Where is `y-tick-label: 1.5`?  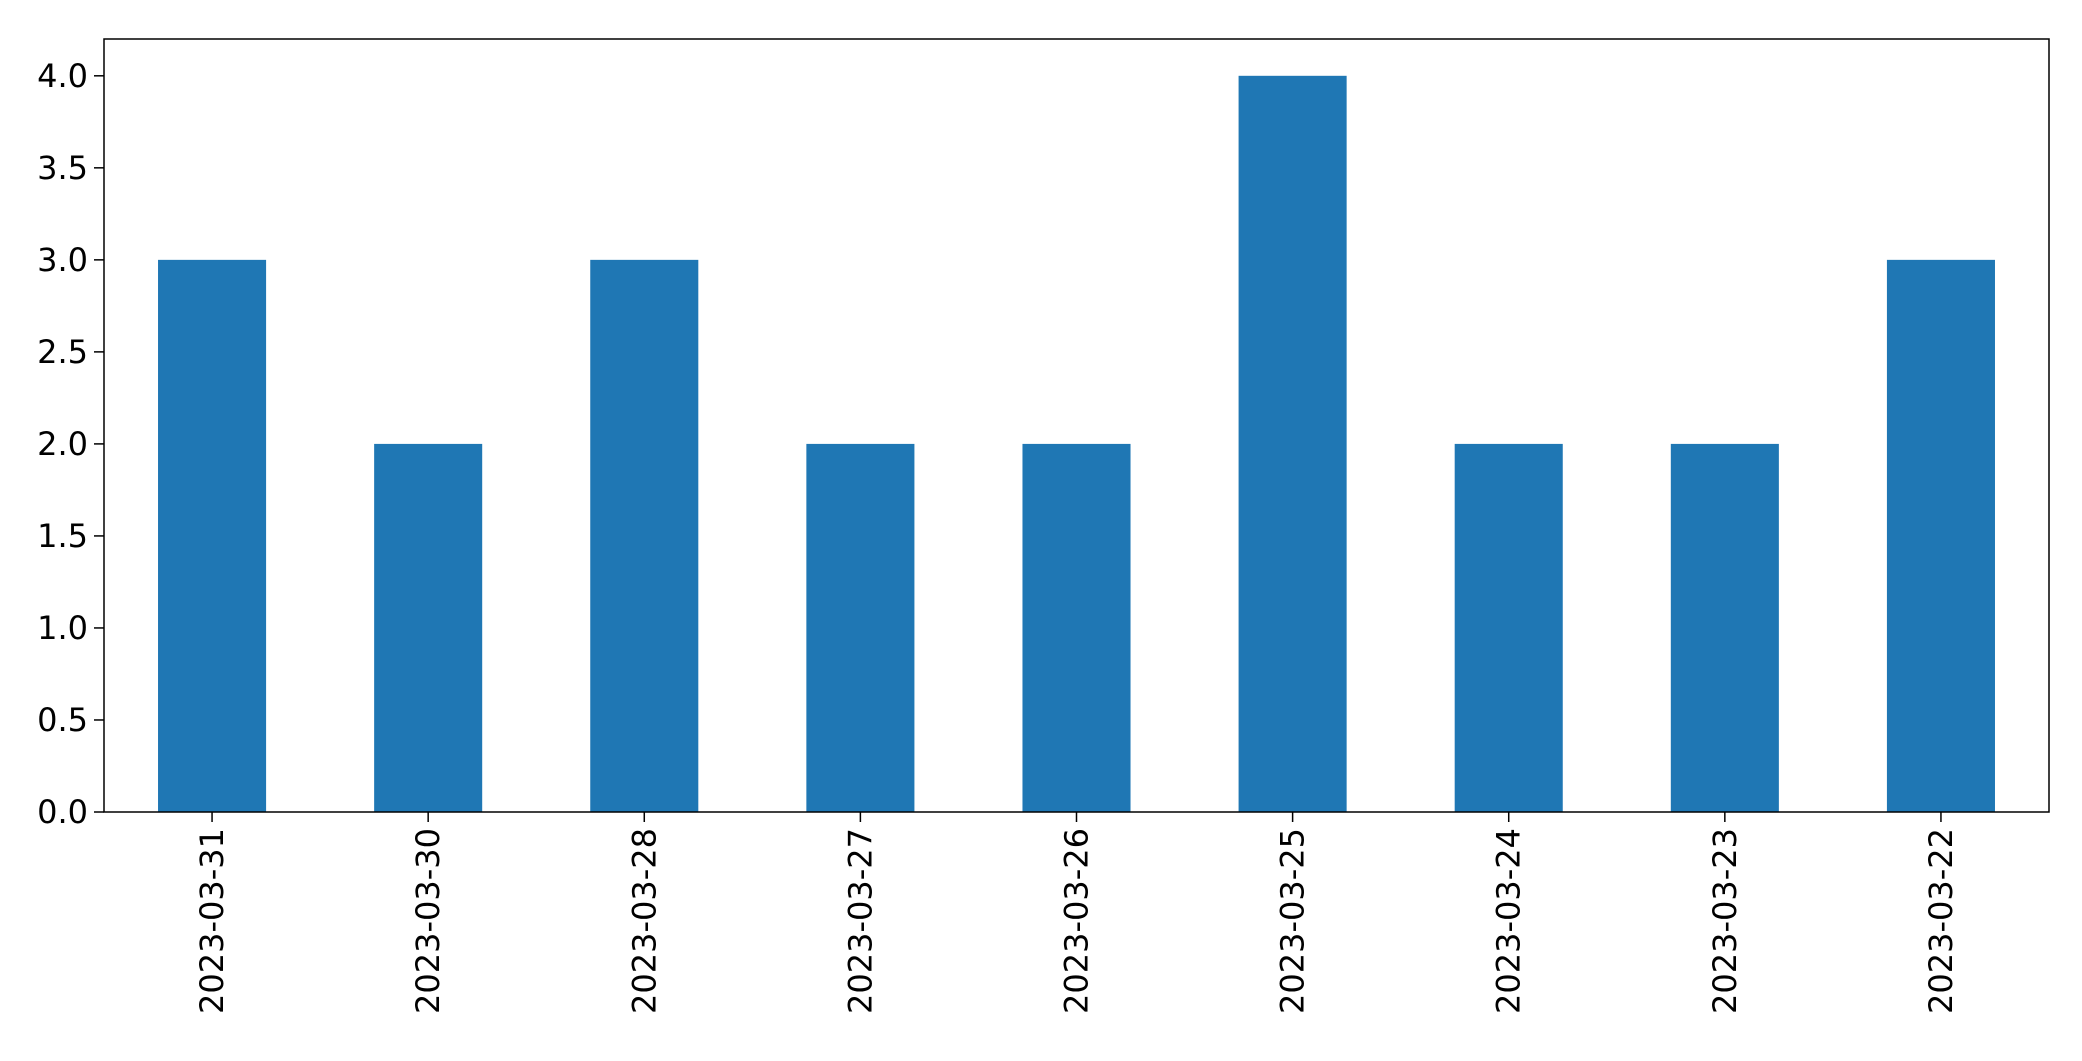 y-tick-label: 1.5 is located at coordinates (62, 536).